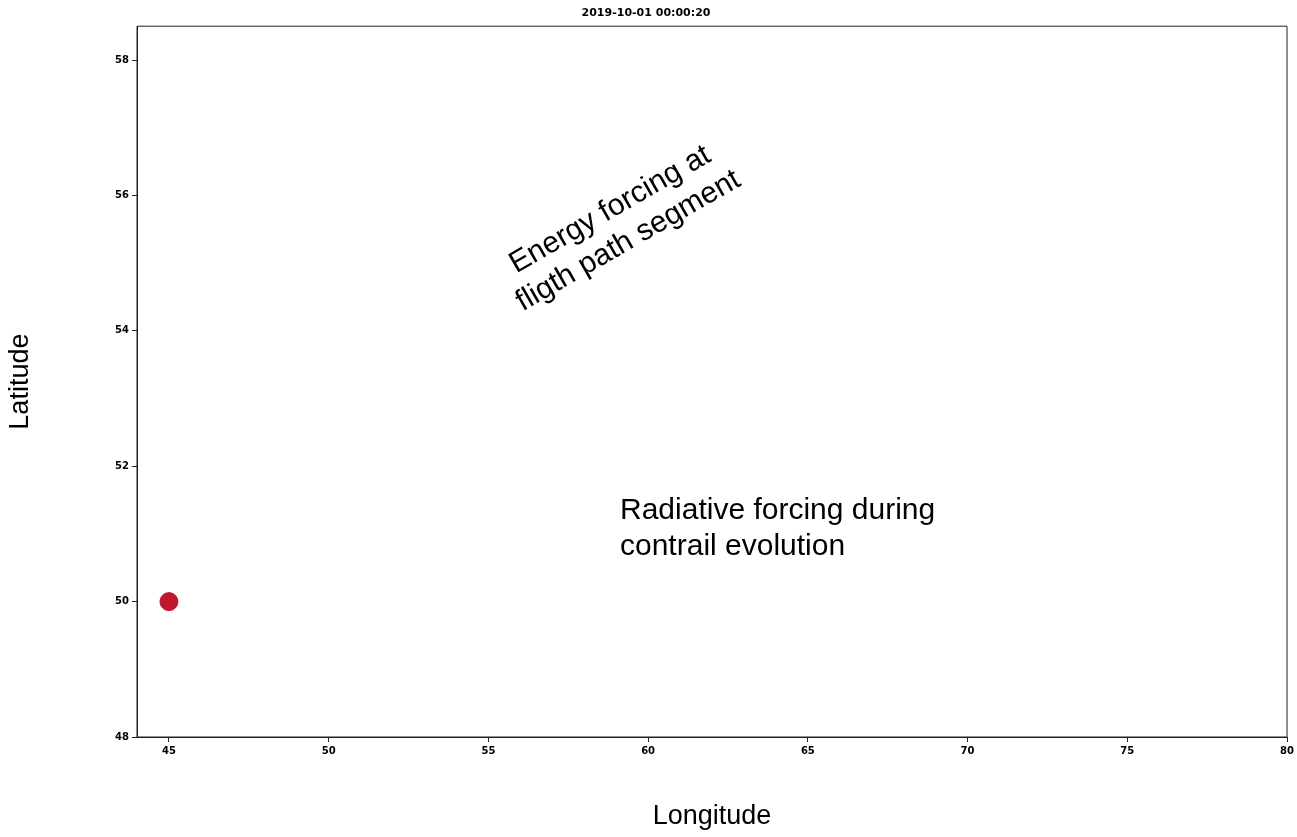 The image size is (1297, 837). Describe the element at coordinates (712, 815) in the screenshot. I see `x-axis-title: Longitude` at that location.